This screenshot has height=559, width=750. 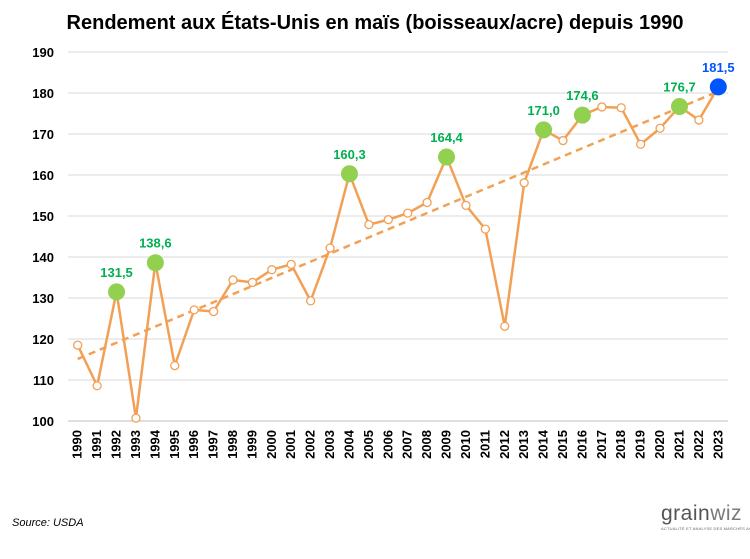 What do you see at coordinates (465, 444) in the screenshot?
I see `x-tick-label: 2010` at bounding box center [465, 444].